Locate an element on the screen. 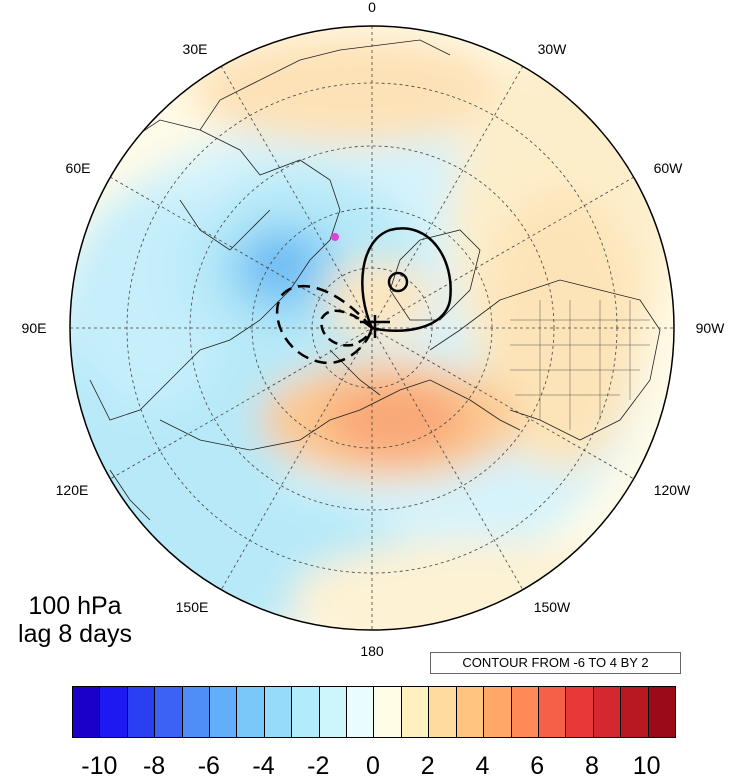  lon-label-120w: 120W is located at coordinates (672, 490).